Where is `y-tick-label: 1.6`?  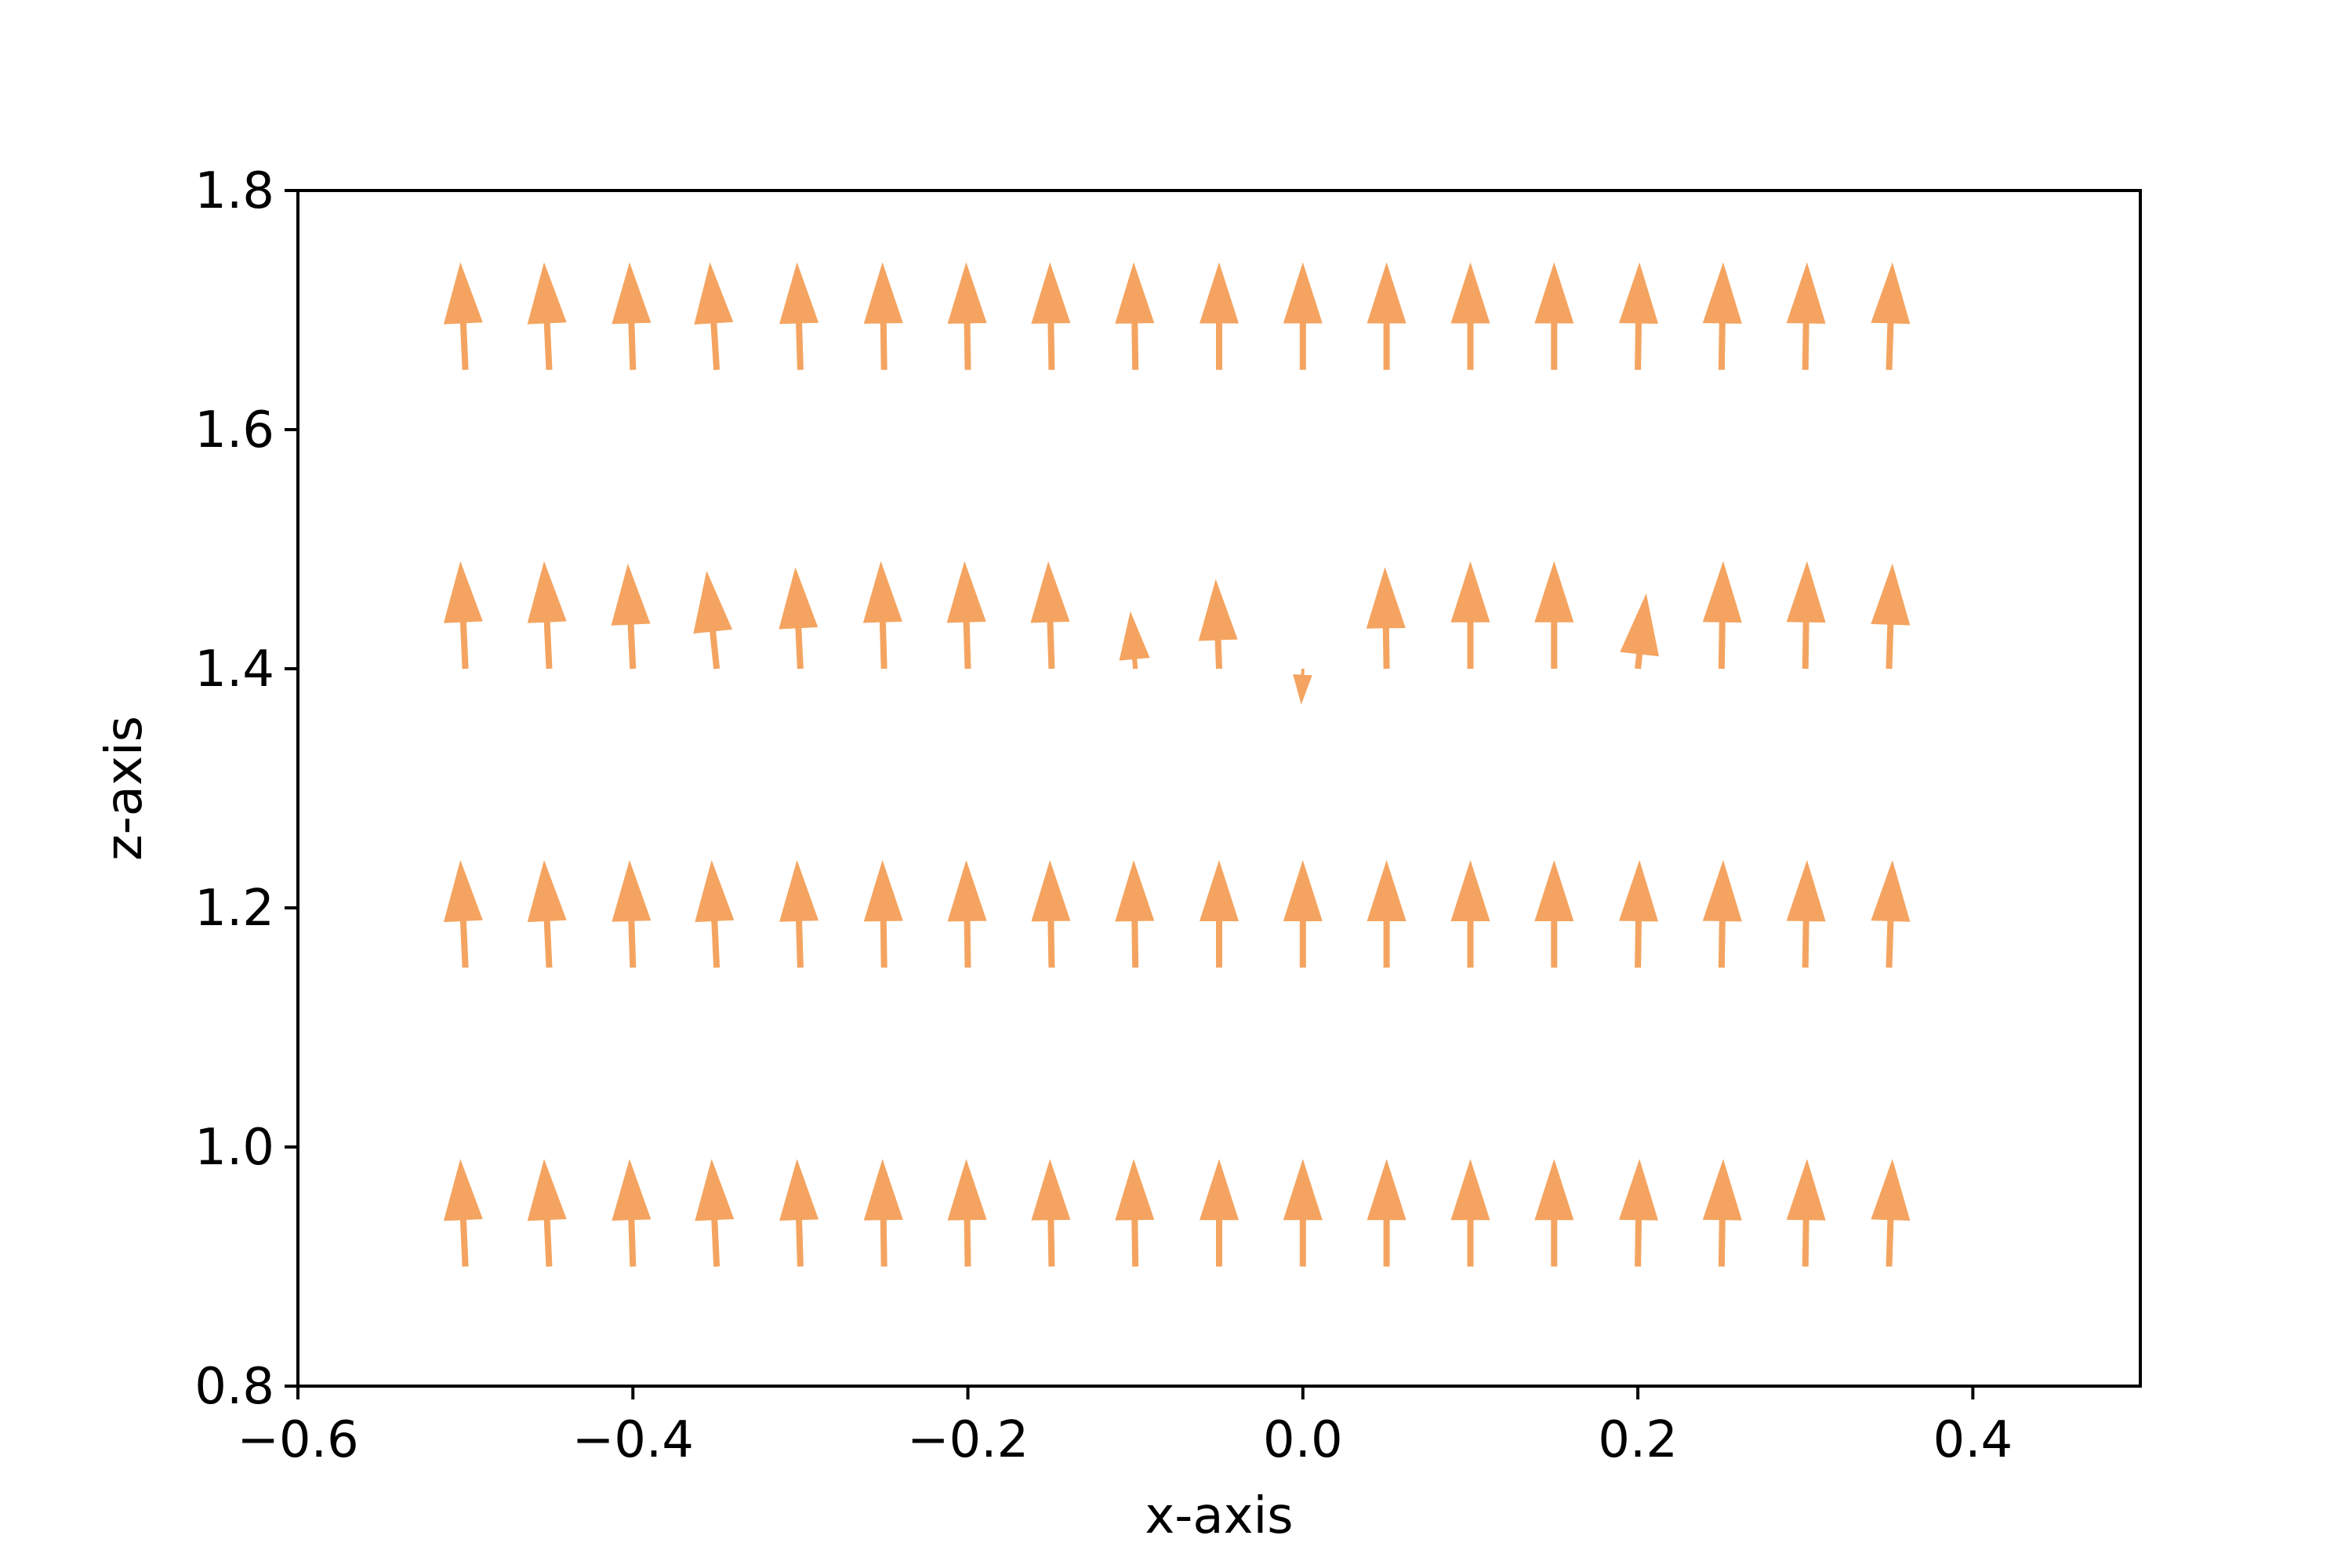 y-tick-label: 1.6 is located at coordinates (234, 430).